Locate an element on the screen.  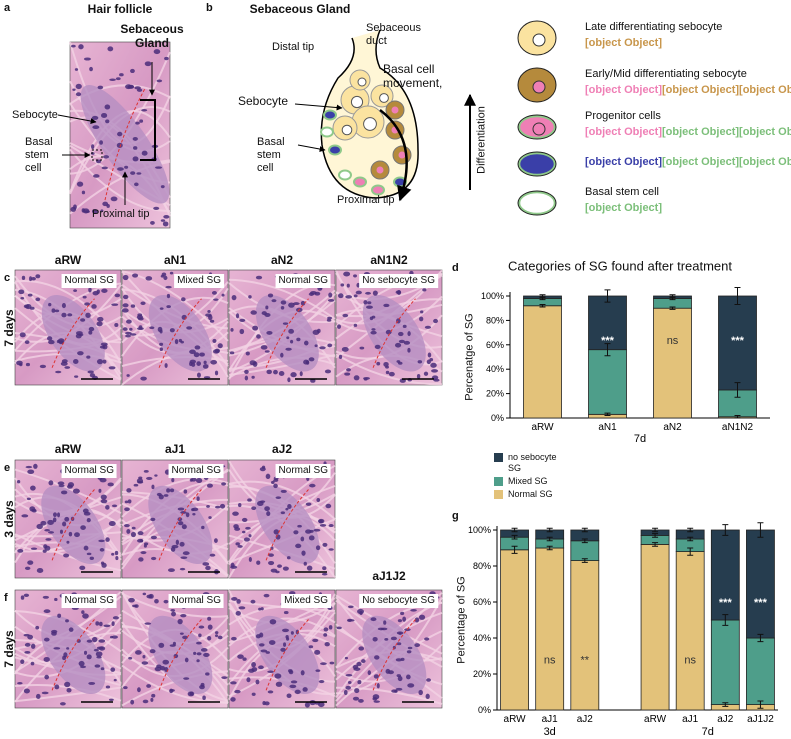
label: Basal stem cell is located at coordinates (39, 155).